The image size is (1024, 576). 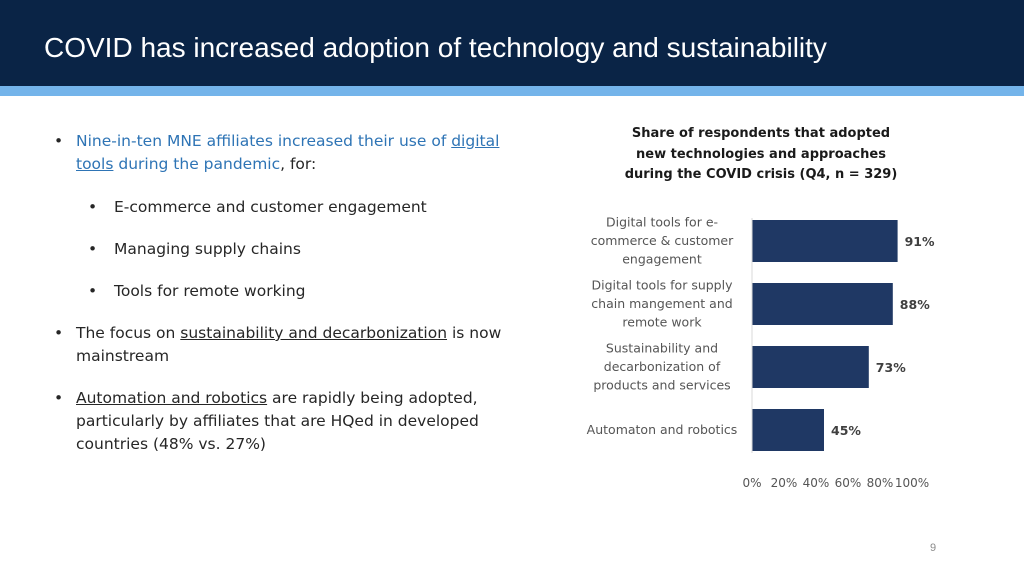 I want to click on category-label-line: Digital tools for supply, so click(x=662, y=285).